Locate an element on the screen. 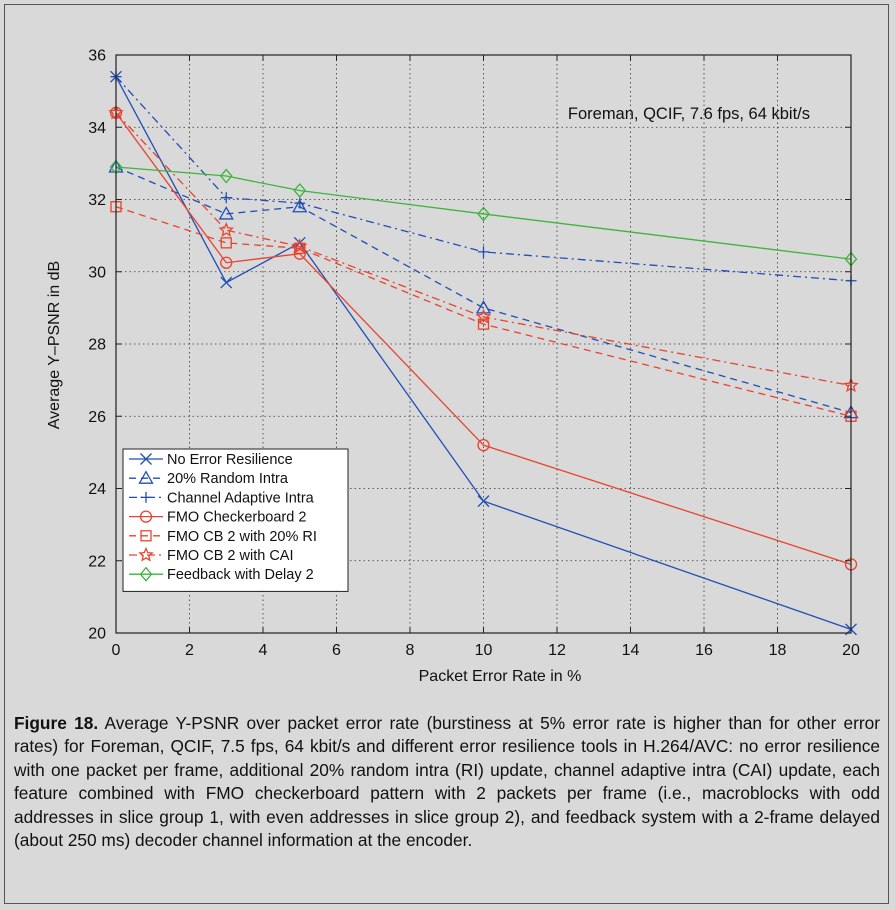 This screenshot has width=895, height=910. legend-item: 20% Random Intra is located at coordinates (209, 478).